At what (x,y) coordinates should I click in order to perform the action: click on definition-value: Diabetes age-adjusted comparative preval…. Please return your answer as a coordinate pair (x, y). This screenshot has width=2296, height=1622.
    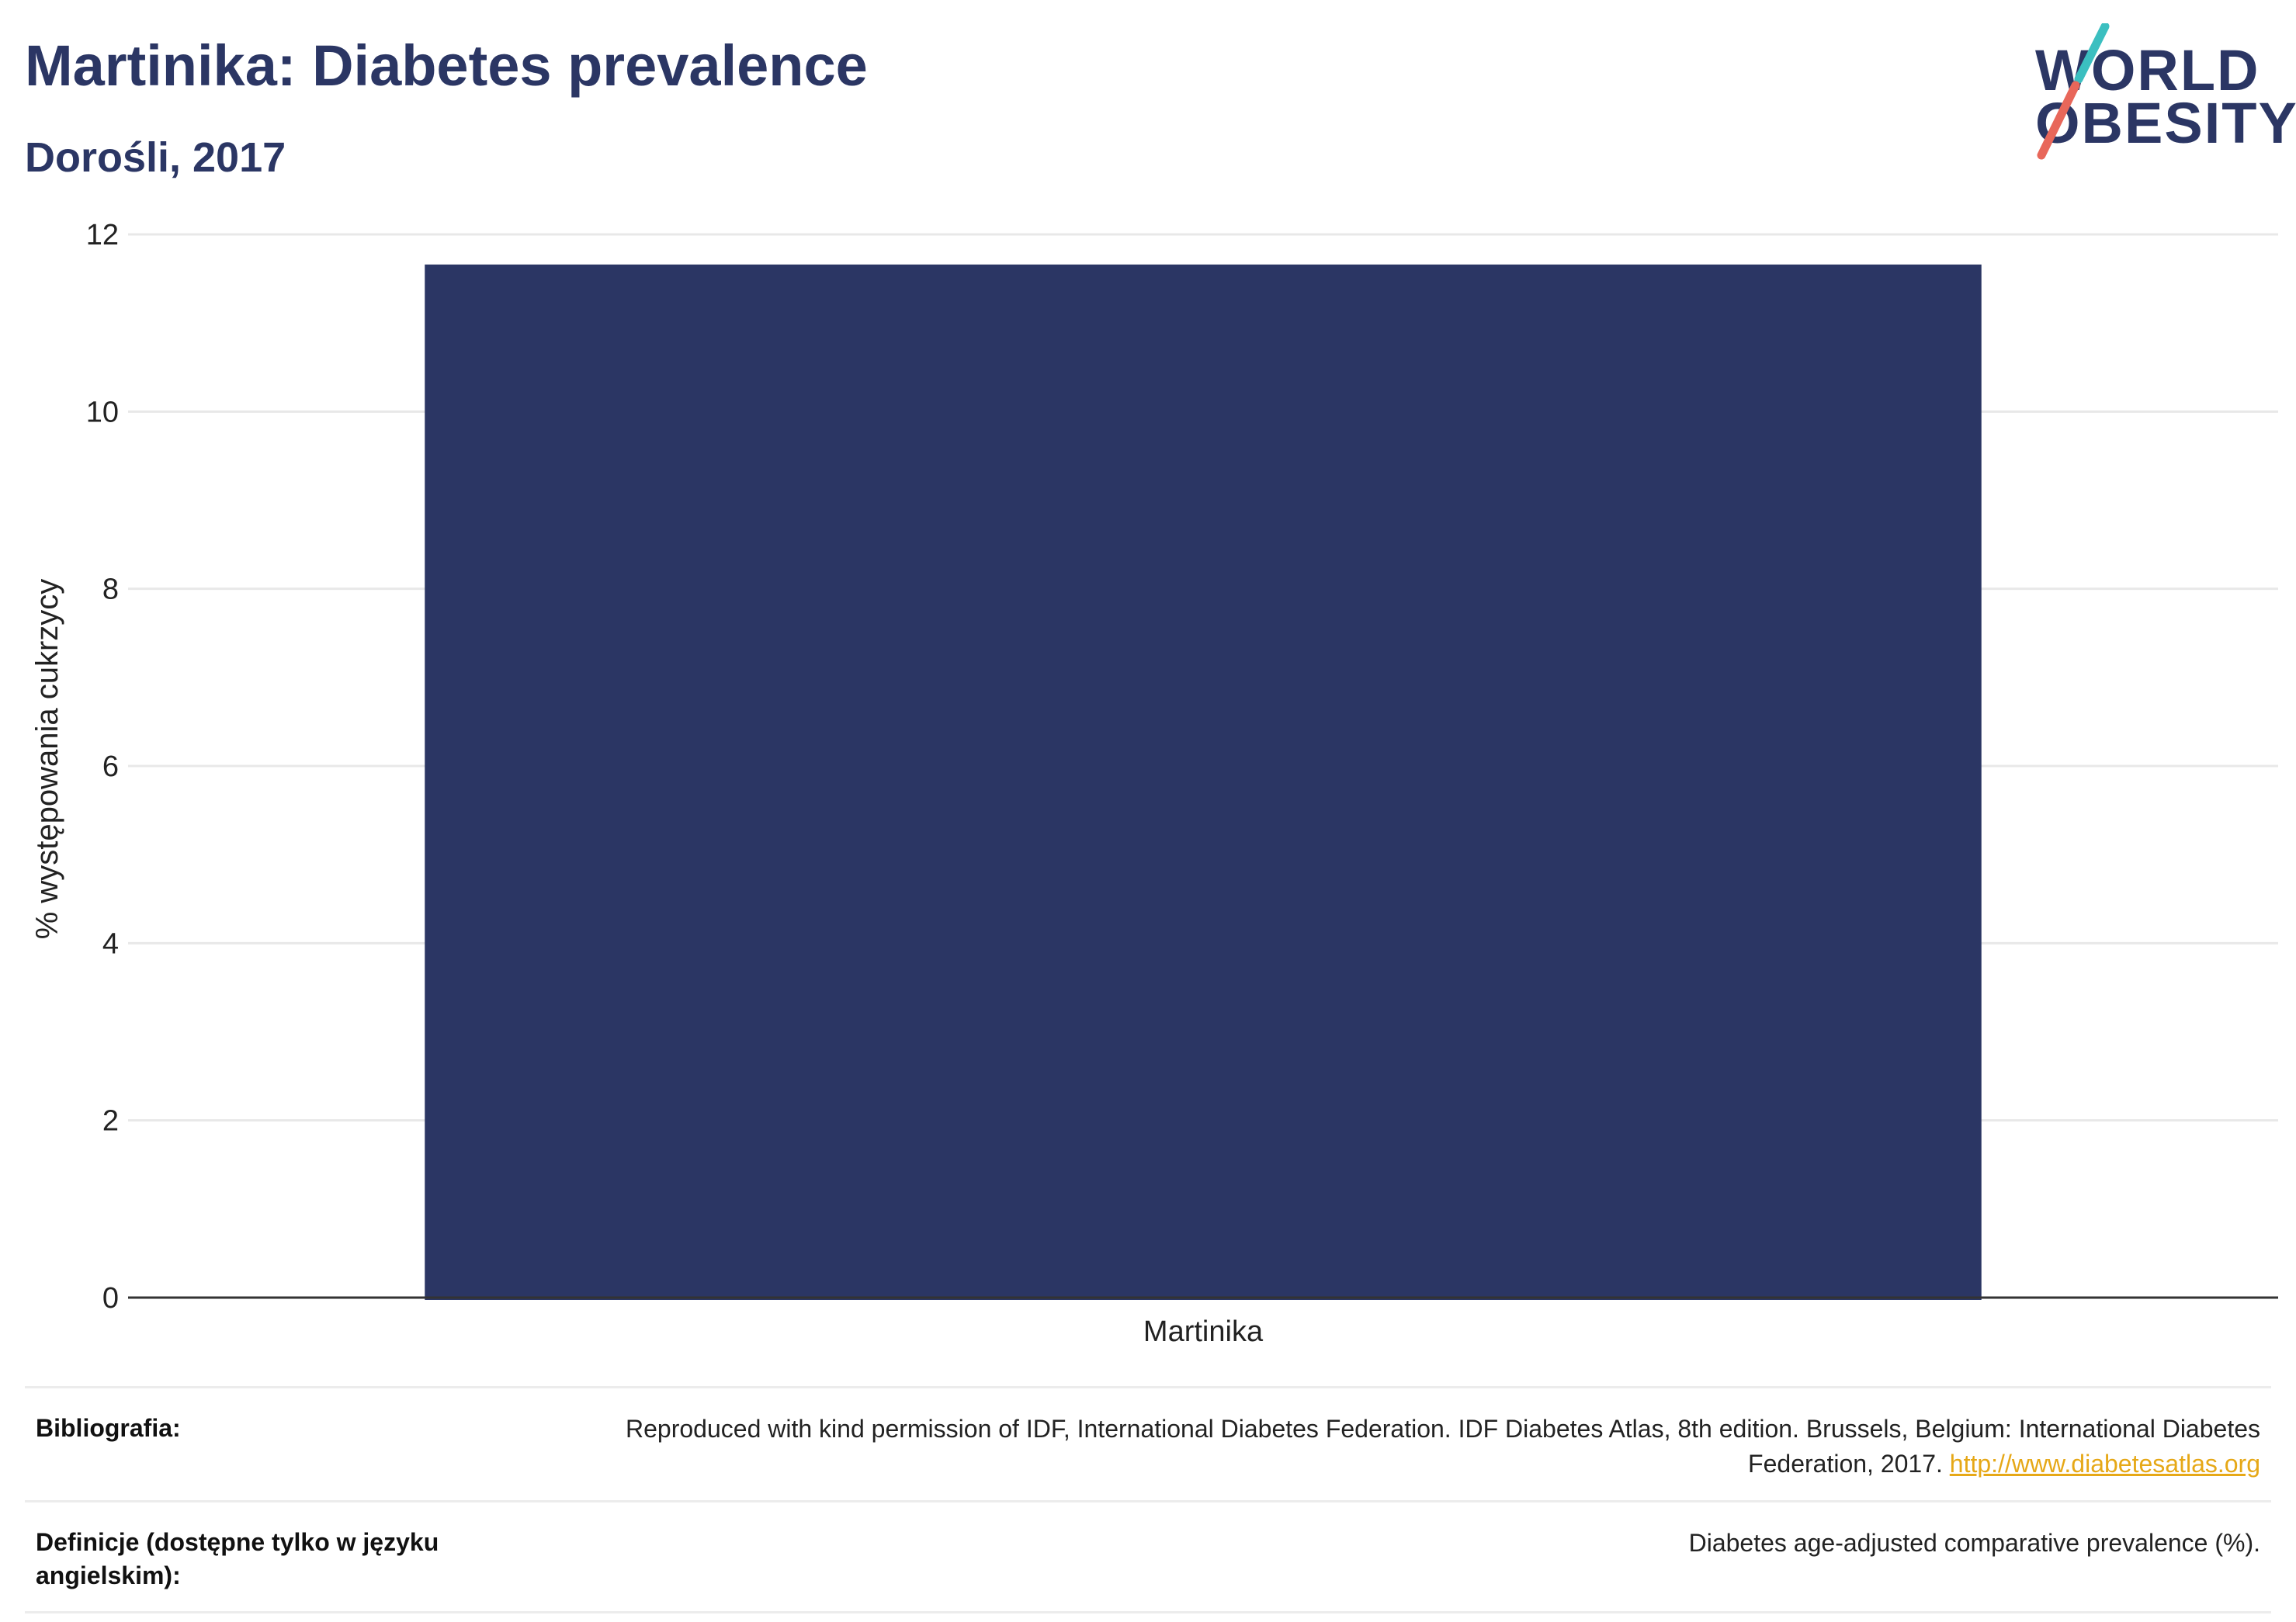
    Looking at the image, I should click on (1974, 1542).